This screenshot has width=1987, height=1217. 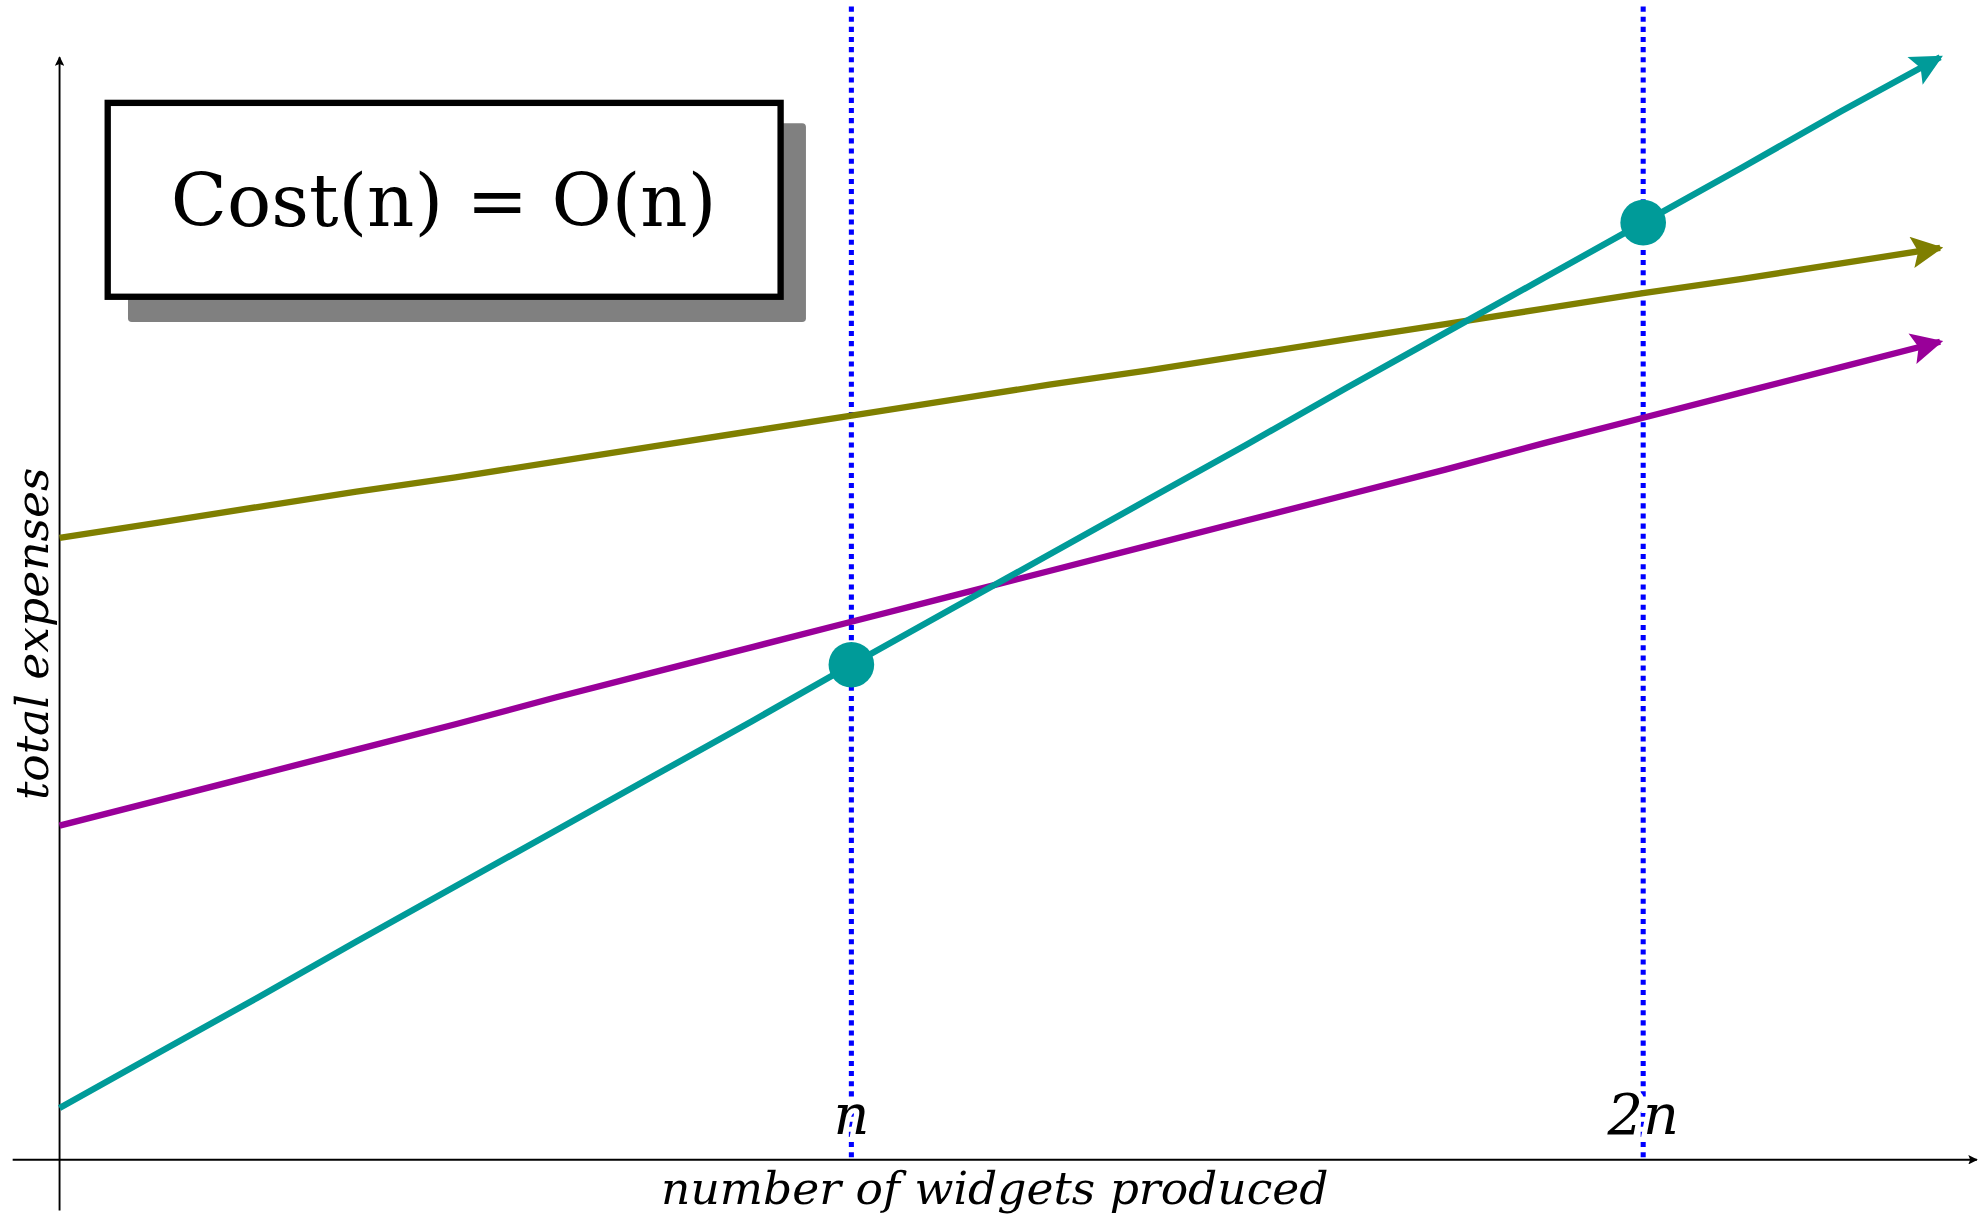 I want to click on annotation: Cost(n) = O(n), so click(x=443, y=200).